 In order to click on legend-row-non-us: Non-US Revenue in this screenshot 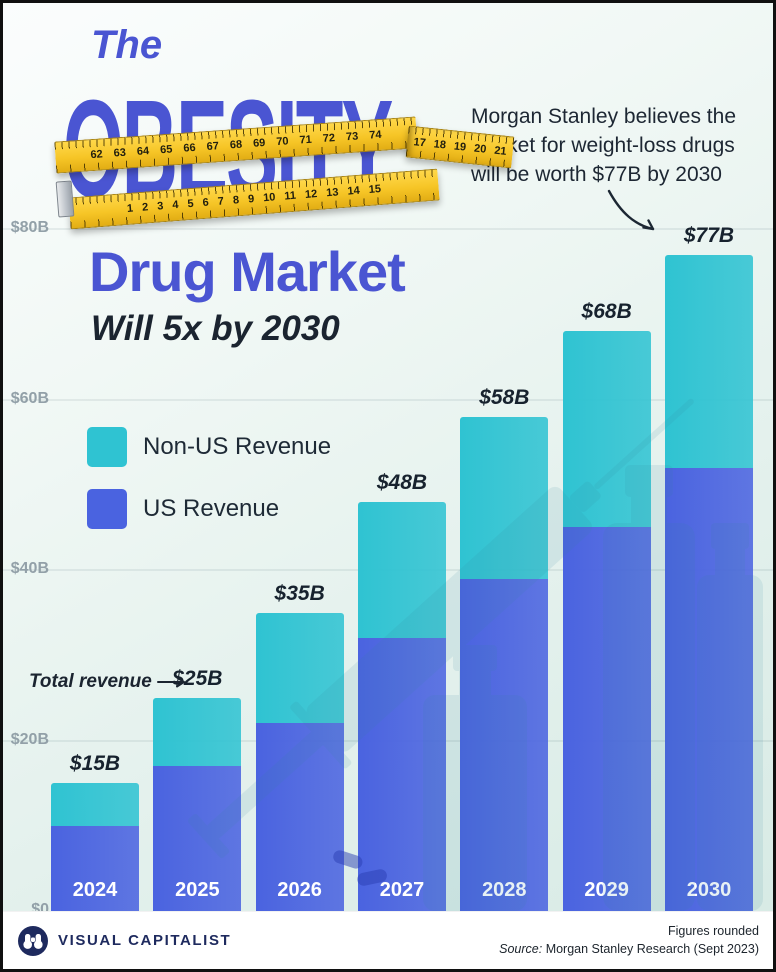, I will do `click(209, 447)`.